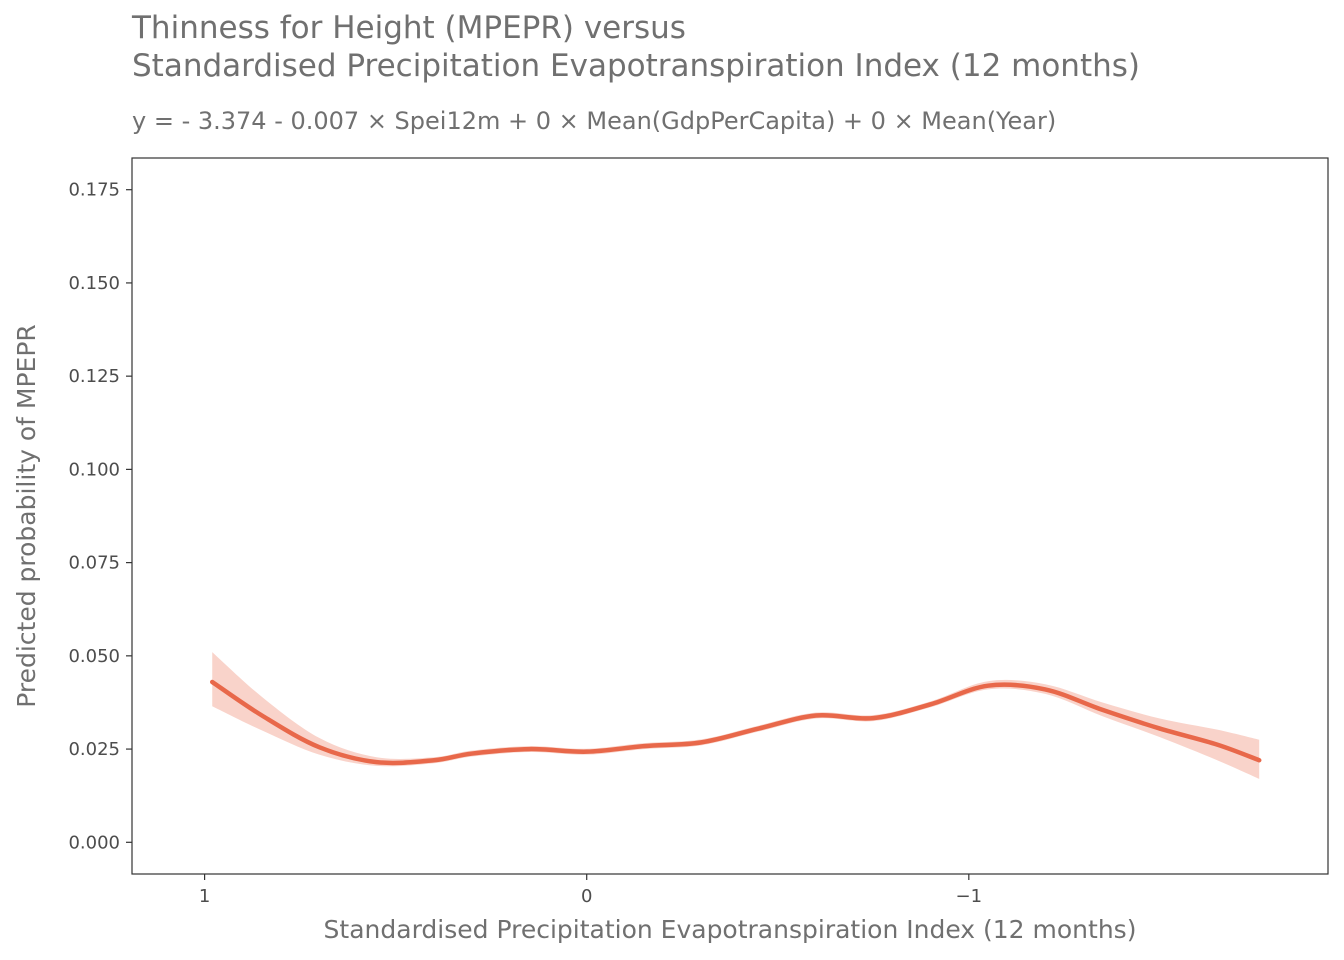  What do you see at coordinates (586, 896) in the screenshot?
I see `x-tick-label: 0` at bounding box center [586, 896].